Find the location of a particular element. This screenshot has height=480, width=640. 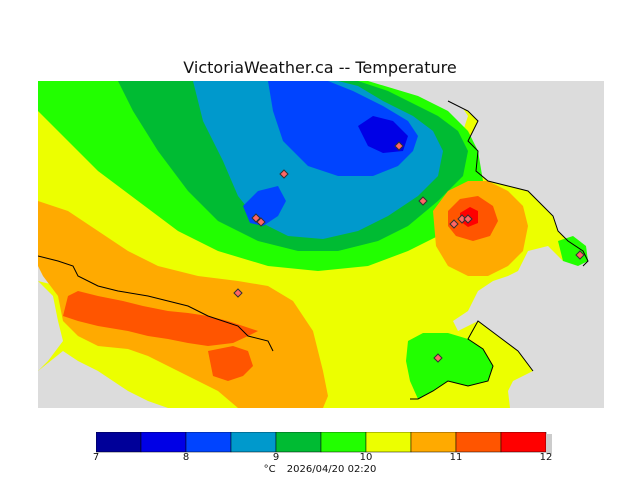

timestamp-label: 2026/04/20 02:20 is located at coordinates (331, 469).